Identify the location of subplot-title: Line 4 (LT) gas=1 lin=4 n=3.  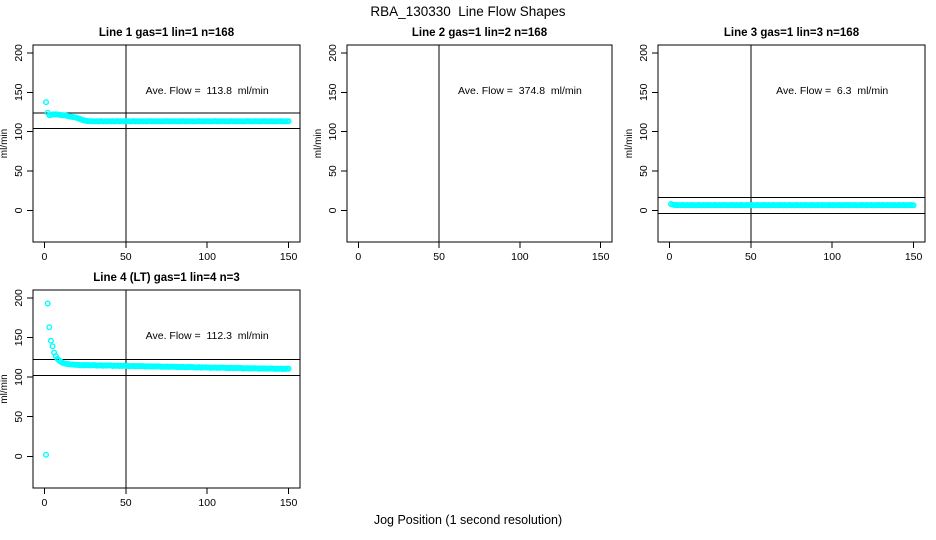
(166, 278).